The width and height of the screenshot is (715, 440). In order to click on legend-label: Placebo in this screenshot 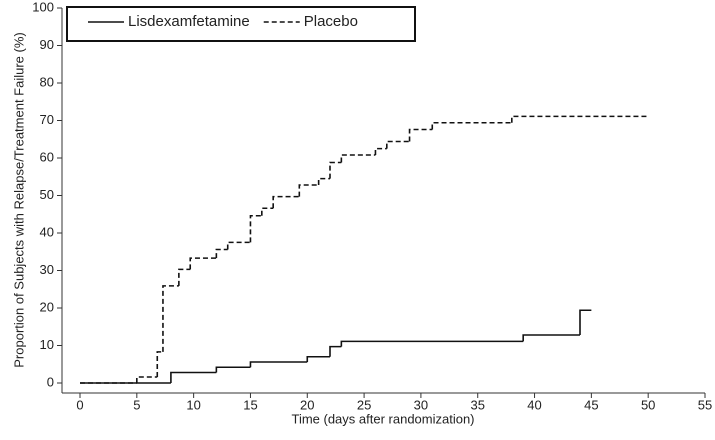, I will do `click(331, 21)`.